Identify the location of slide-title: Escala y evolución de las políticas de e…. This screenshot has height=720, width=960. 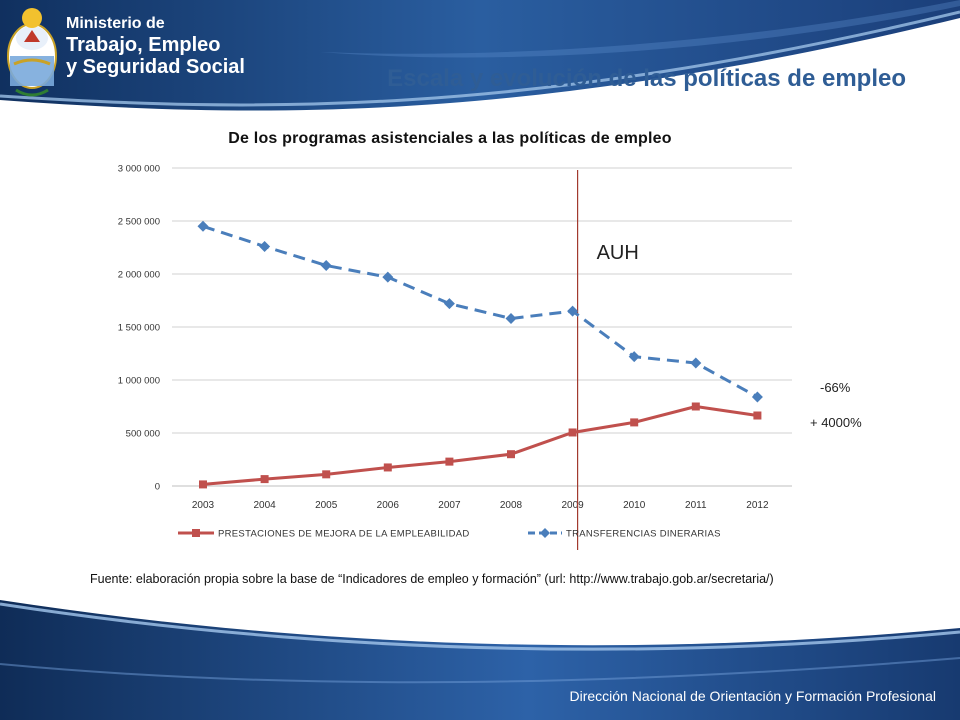
(646, 78).